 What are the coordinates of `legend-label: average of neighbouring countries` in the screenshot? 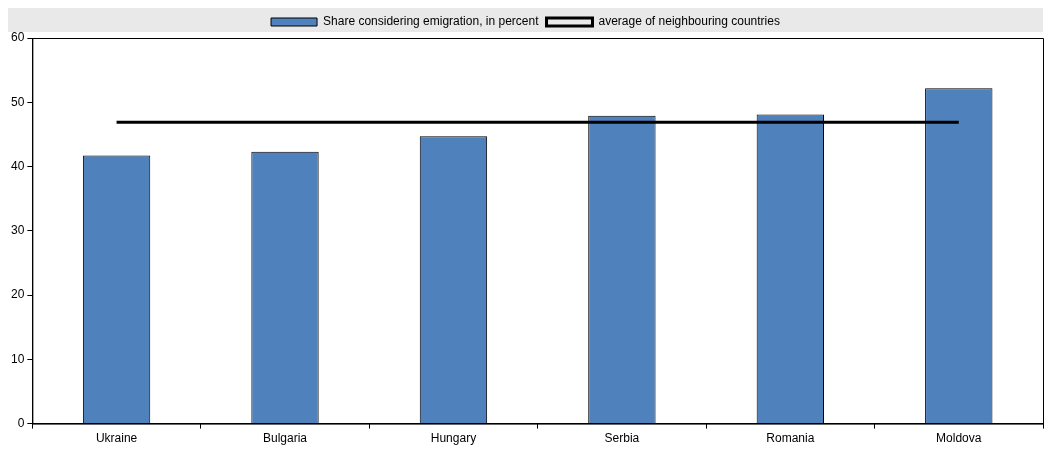 It's located at (689, 21).